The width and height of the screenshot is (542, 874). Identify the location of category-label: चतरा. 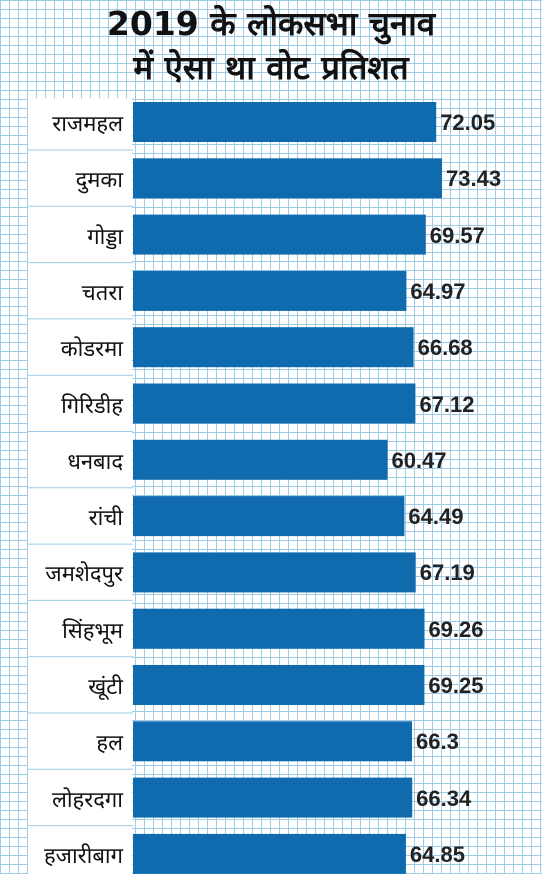
(102, 293).